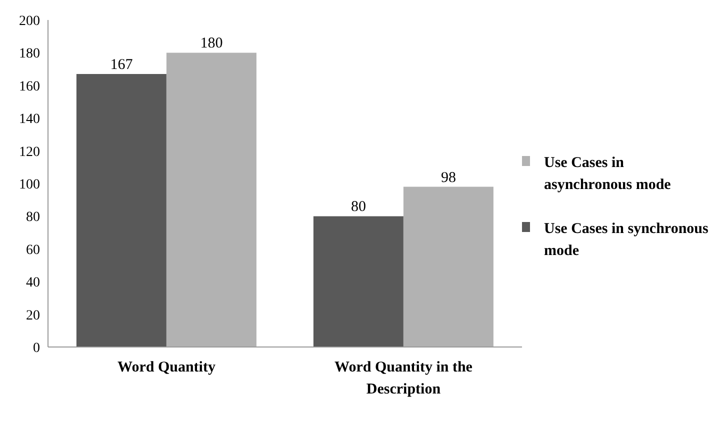  I want to click on x-tick-label: Word Quantity in the Description, so click(403, 379).